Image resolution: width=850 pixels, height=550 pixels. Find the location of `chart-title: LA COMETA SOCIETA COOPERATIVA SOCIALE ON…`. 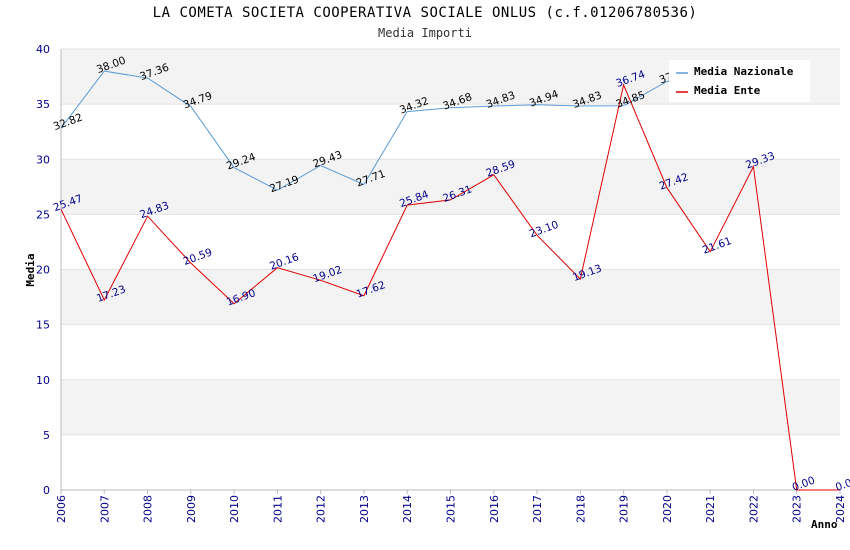

chart-title: LA COMETA SOCIETA COOPERATIVA SOCIALE ON… is located at coordinates (425, 13).